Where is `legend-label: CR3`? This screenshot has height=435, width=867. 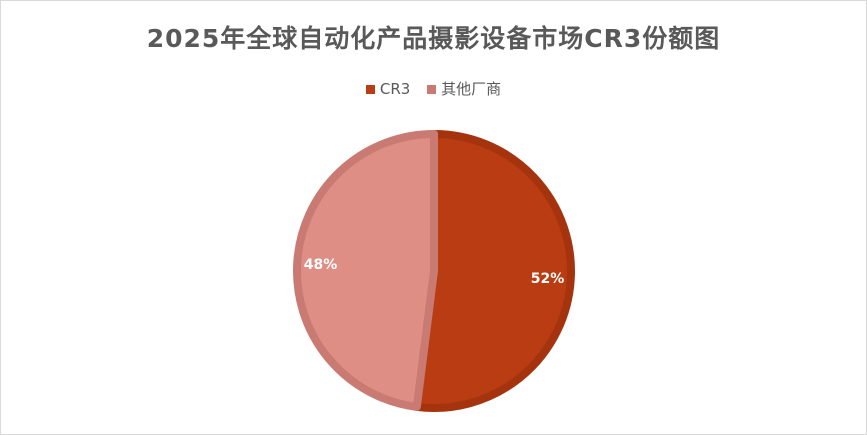
legend-label: CR3 is located at coordinates (395, 89).